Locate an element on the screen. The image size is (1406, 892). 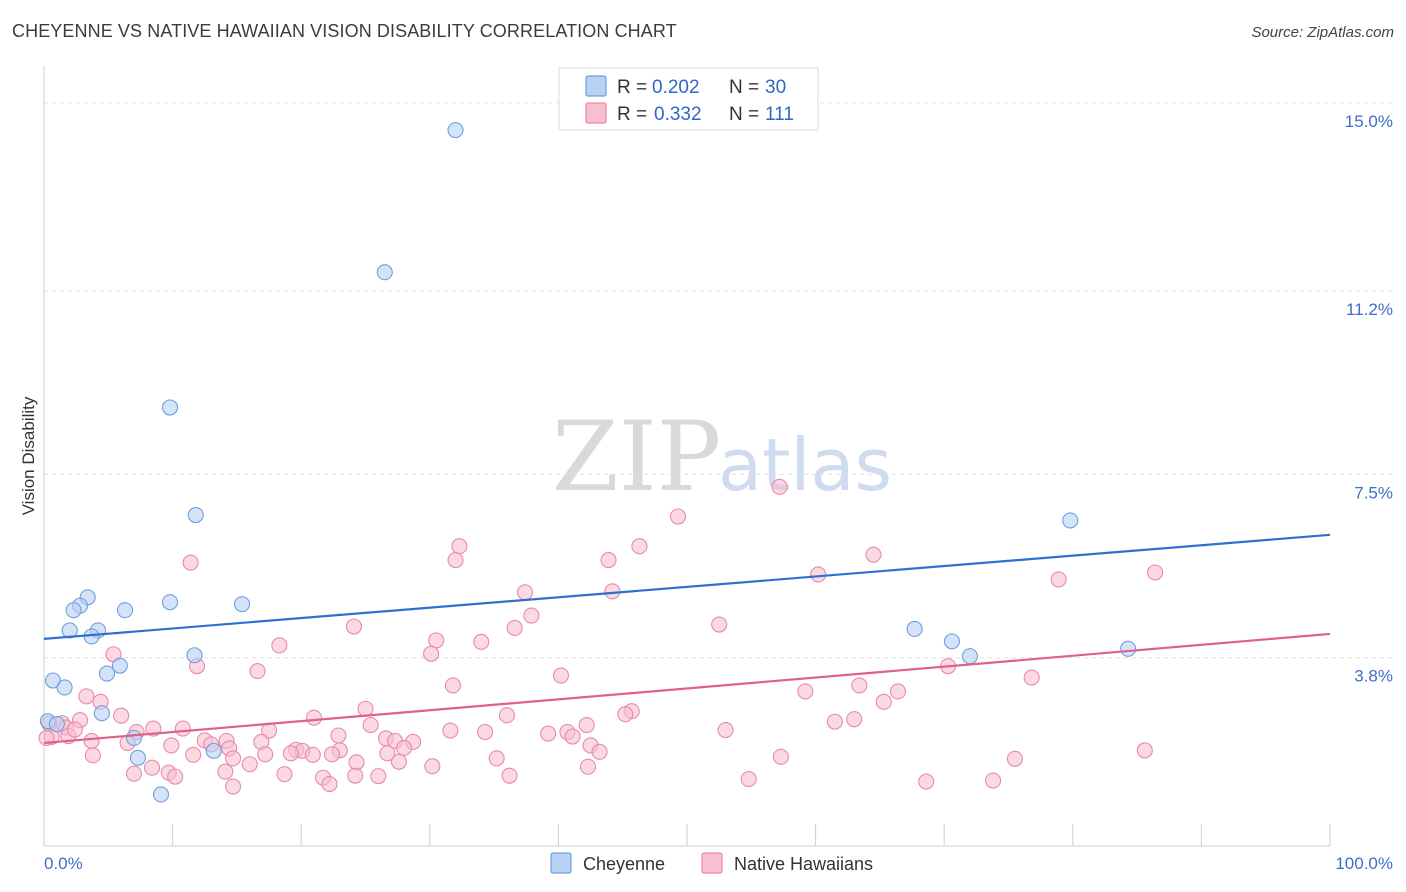
cheyenne-n-label: N = is located at coordinates (744, 87).